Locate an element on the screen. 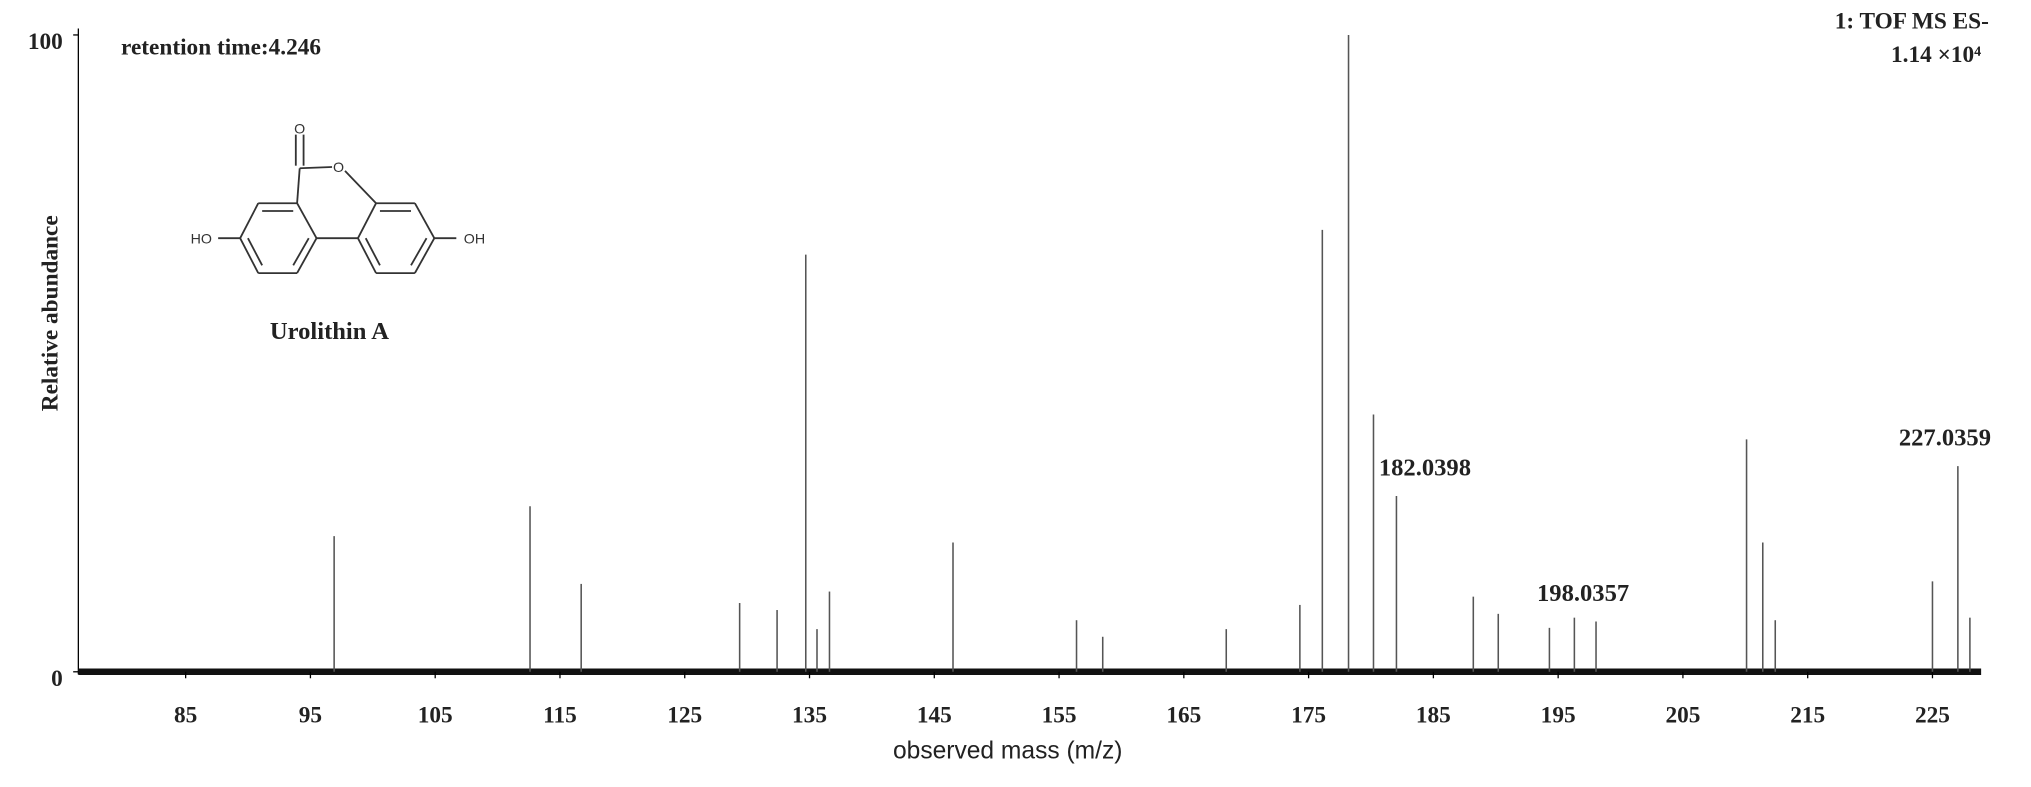  x-tick-label: 185 is located at coordinates (1433, 715).